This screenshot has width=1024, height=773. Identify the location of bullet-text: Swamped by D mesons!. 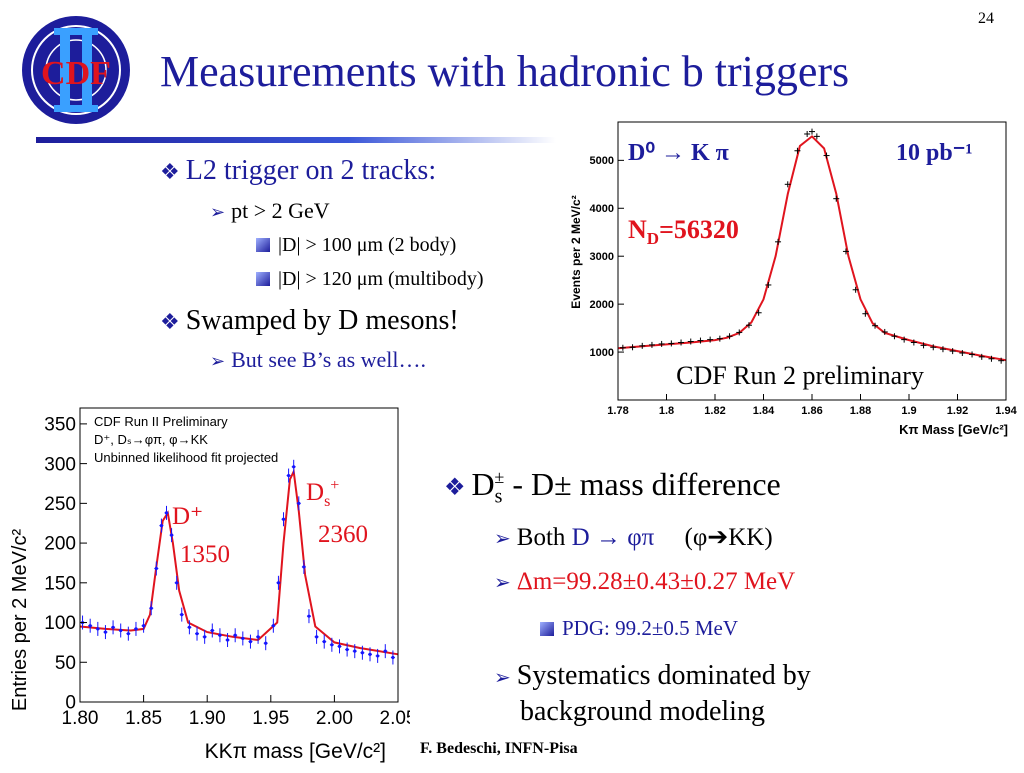
(322, 320).